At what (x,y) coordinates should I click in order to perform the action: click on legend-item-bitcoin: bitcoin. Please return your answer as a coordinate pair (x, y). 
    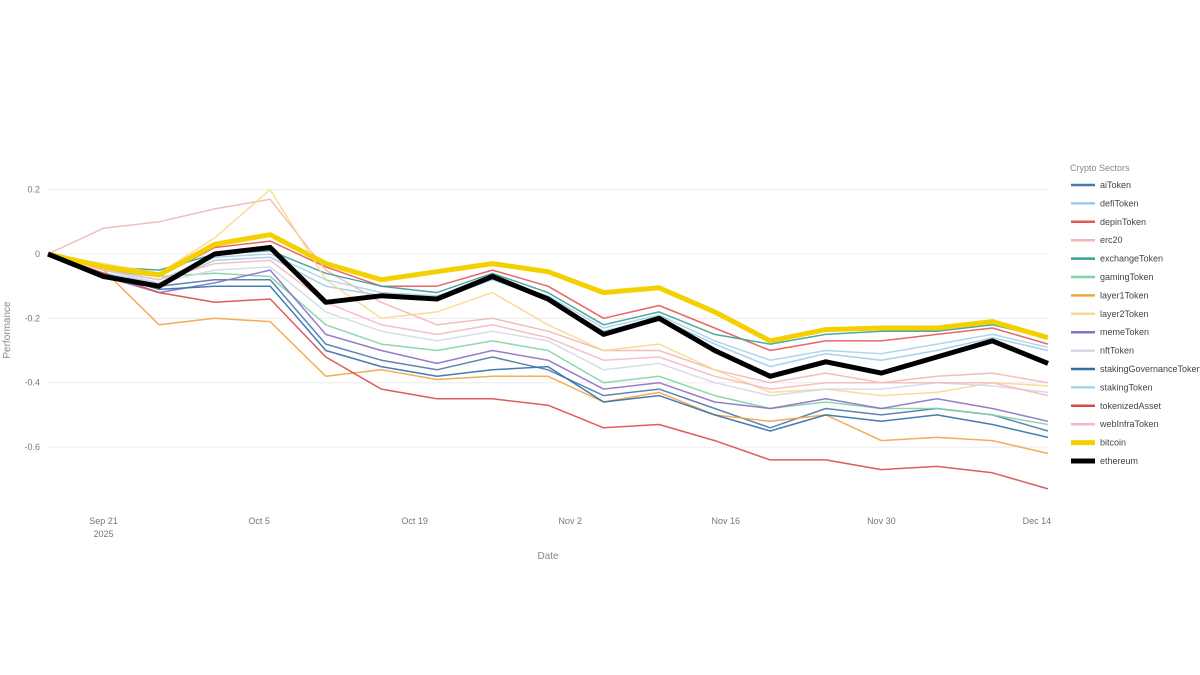
    Looking at the image, I should click on (1098, 443).